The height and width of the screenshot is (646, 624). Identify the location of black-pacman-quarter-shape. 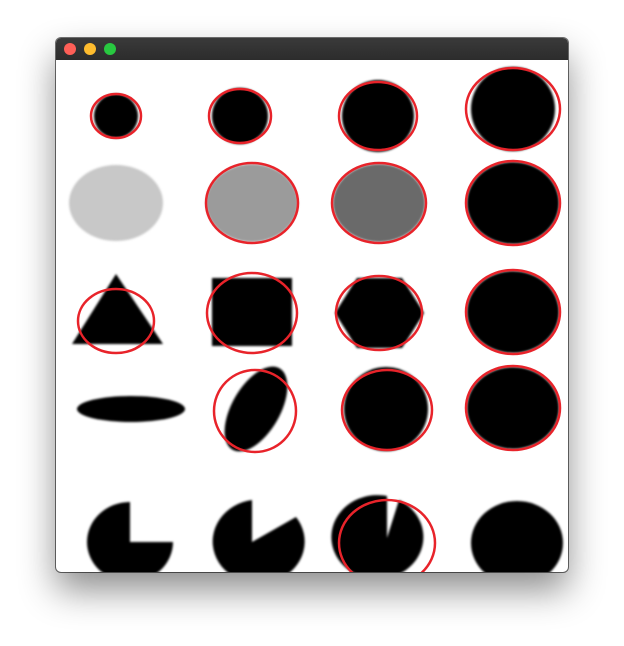
(130, 537).